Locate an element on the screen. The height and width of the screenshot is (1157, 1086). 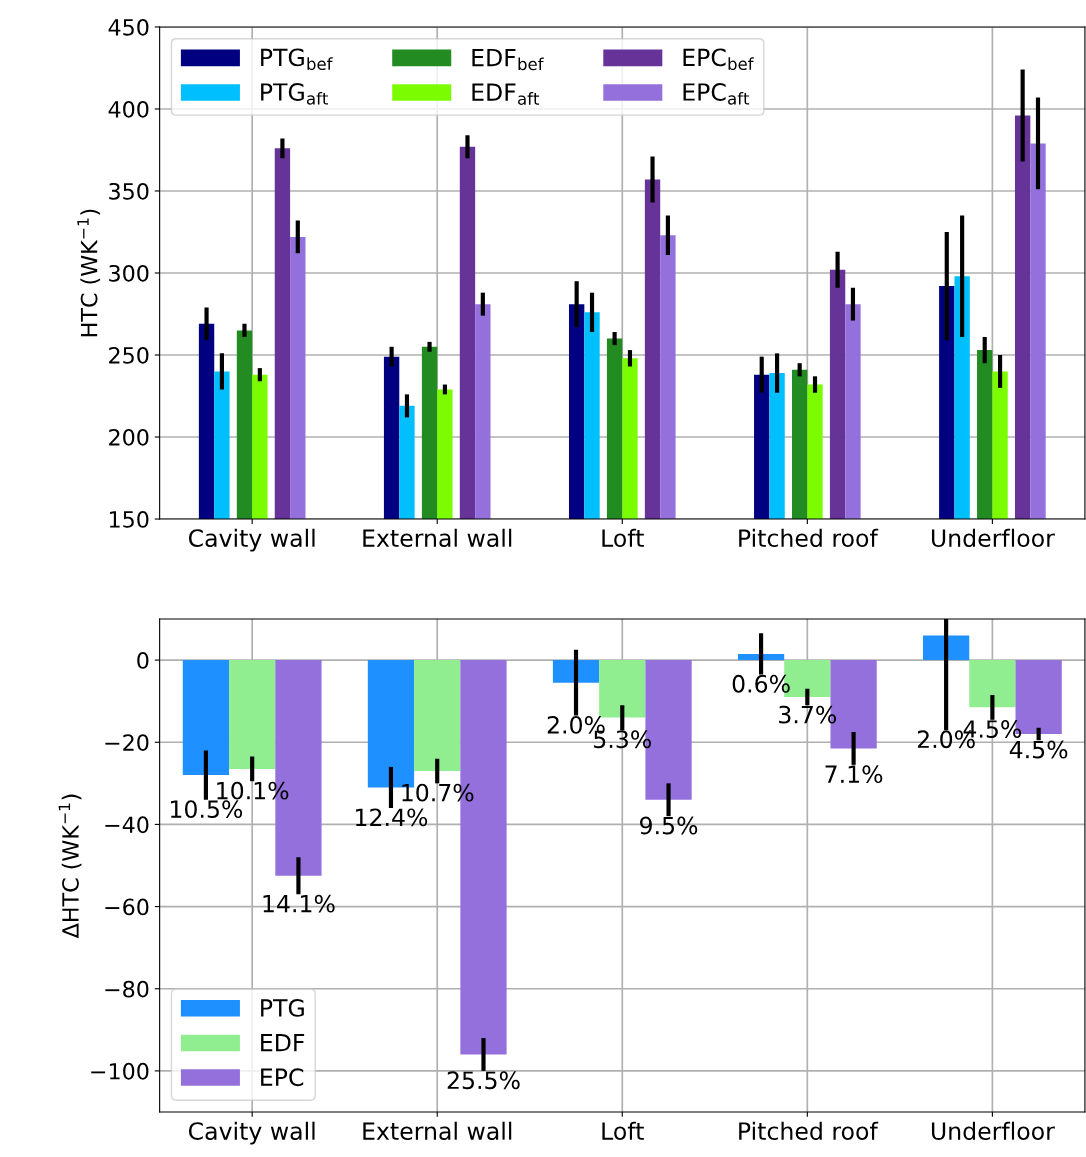
y-tick-label: 0 is located at coordinates (143, 660).